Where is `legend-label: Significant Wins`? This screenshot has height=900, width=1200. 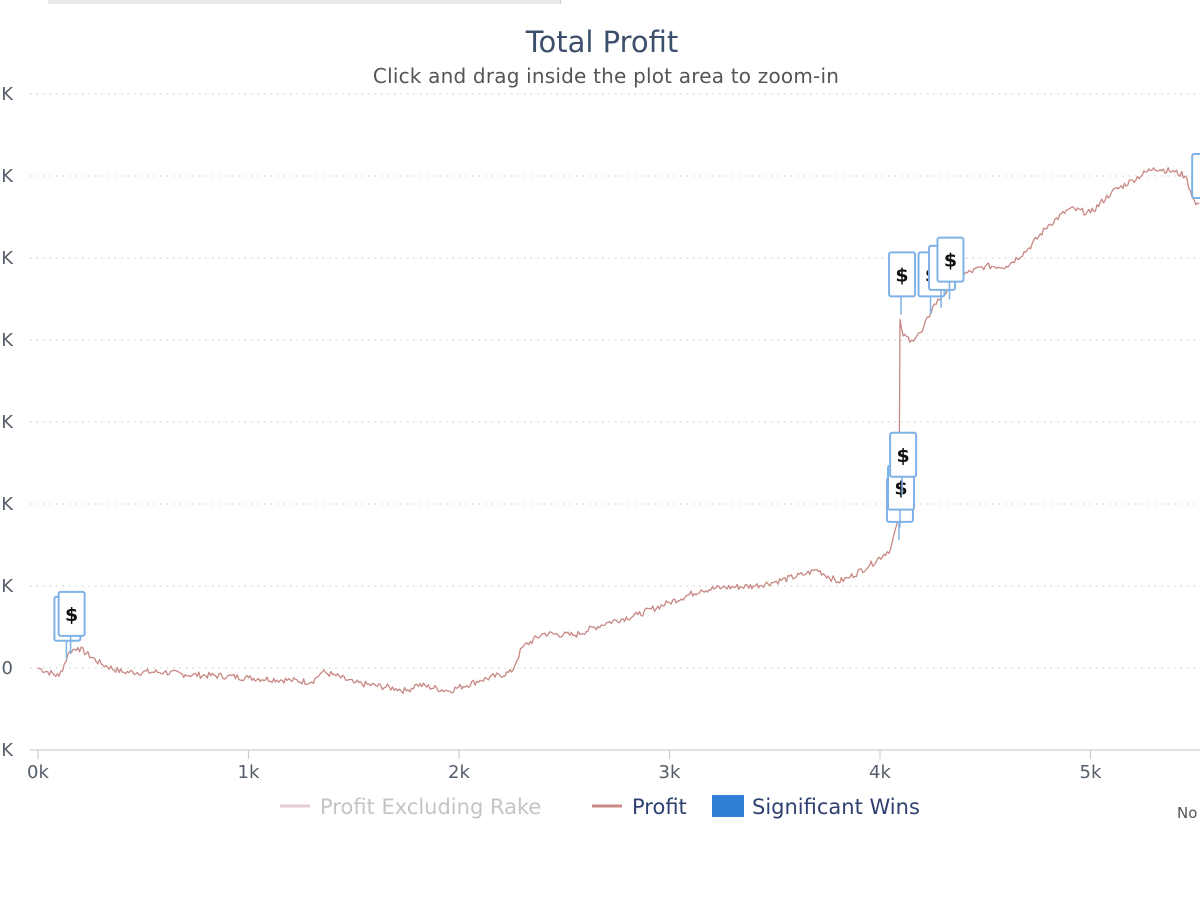 legend-label: Significant Wins is located at coordinates (836, 807).